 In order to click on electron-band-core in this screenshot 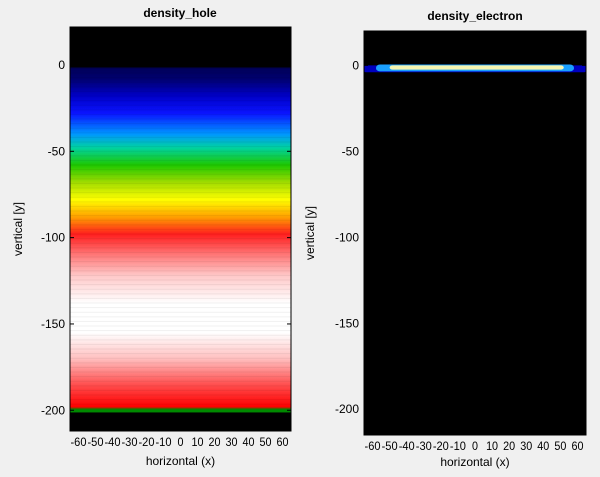, I will do `click(476, 67)`.